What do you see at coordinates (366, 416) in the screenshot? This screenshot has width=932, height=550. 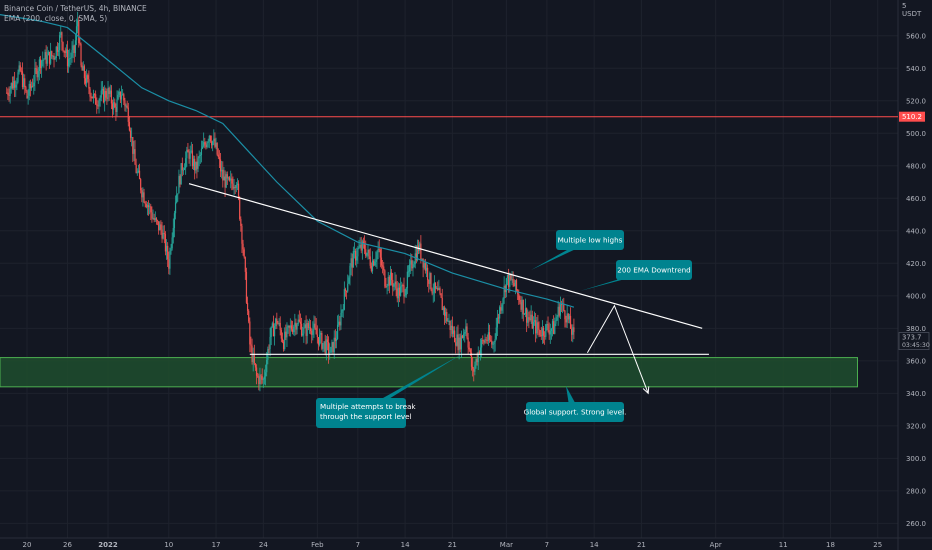 I see `callout-text: through the support level` at bounding box center [366, 416].